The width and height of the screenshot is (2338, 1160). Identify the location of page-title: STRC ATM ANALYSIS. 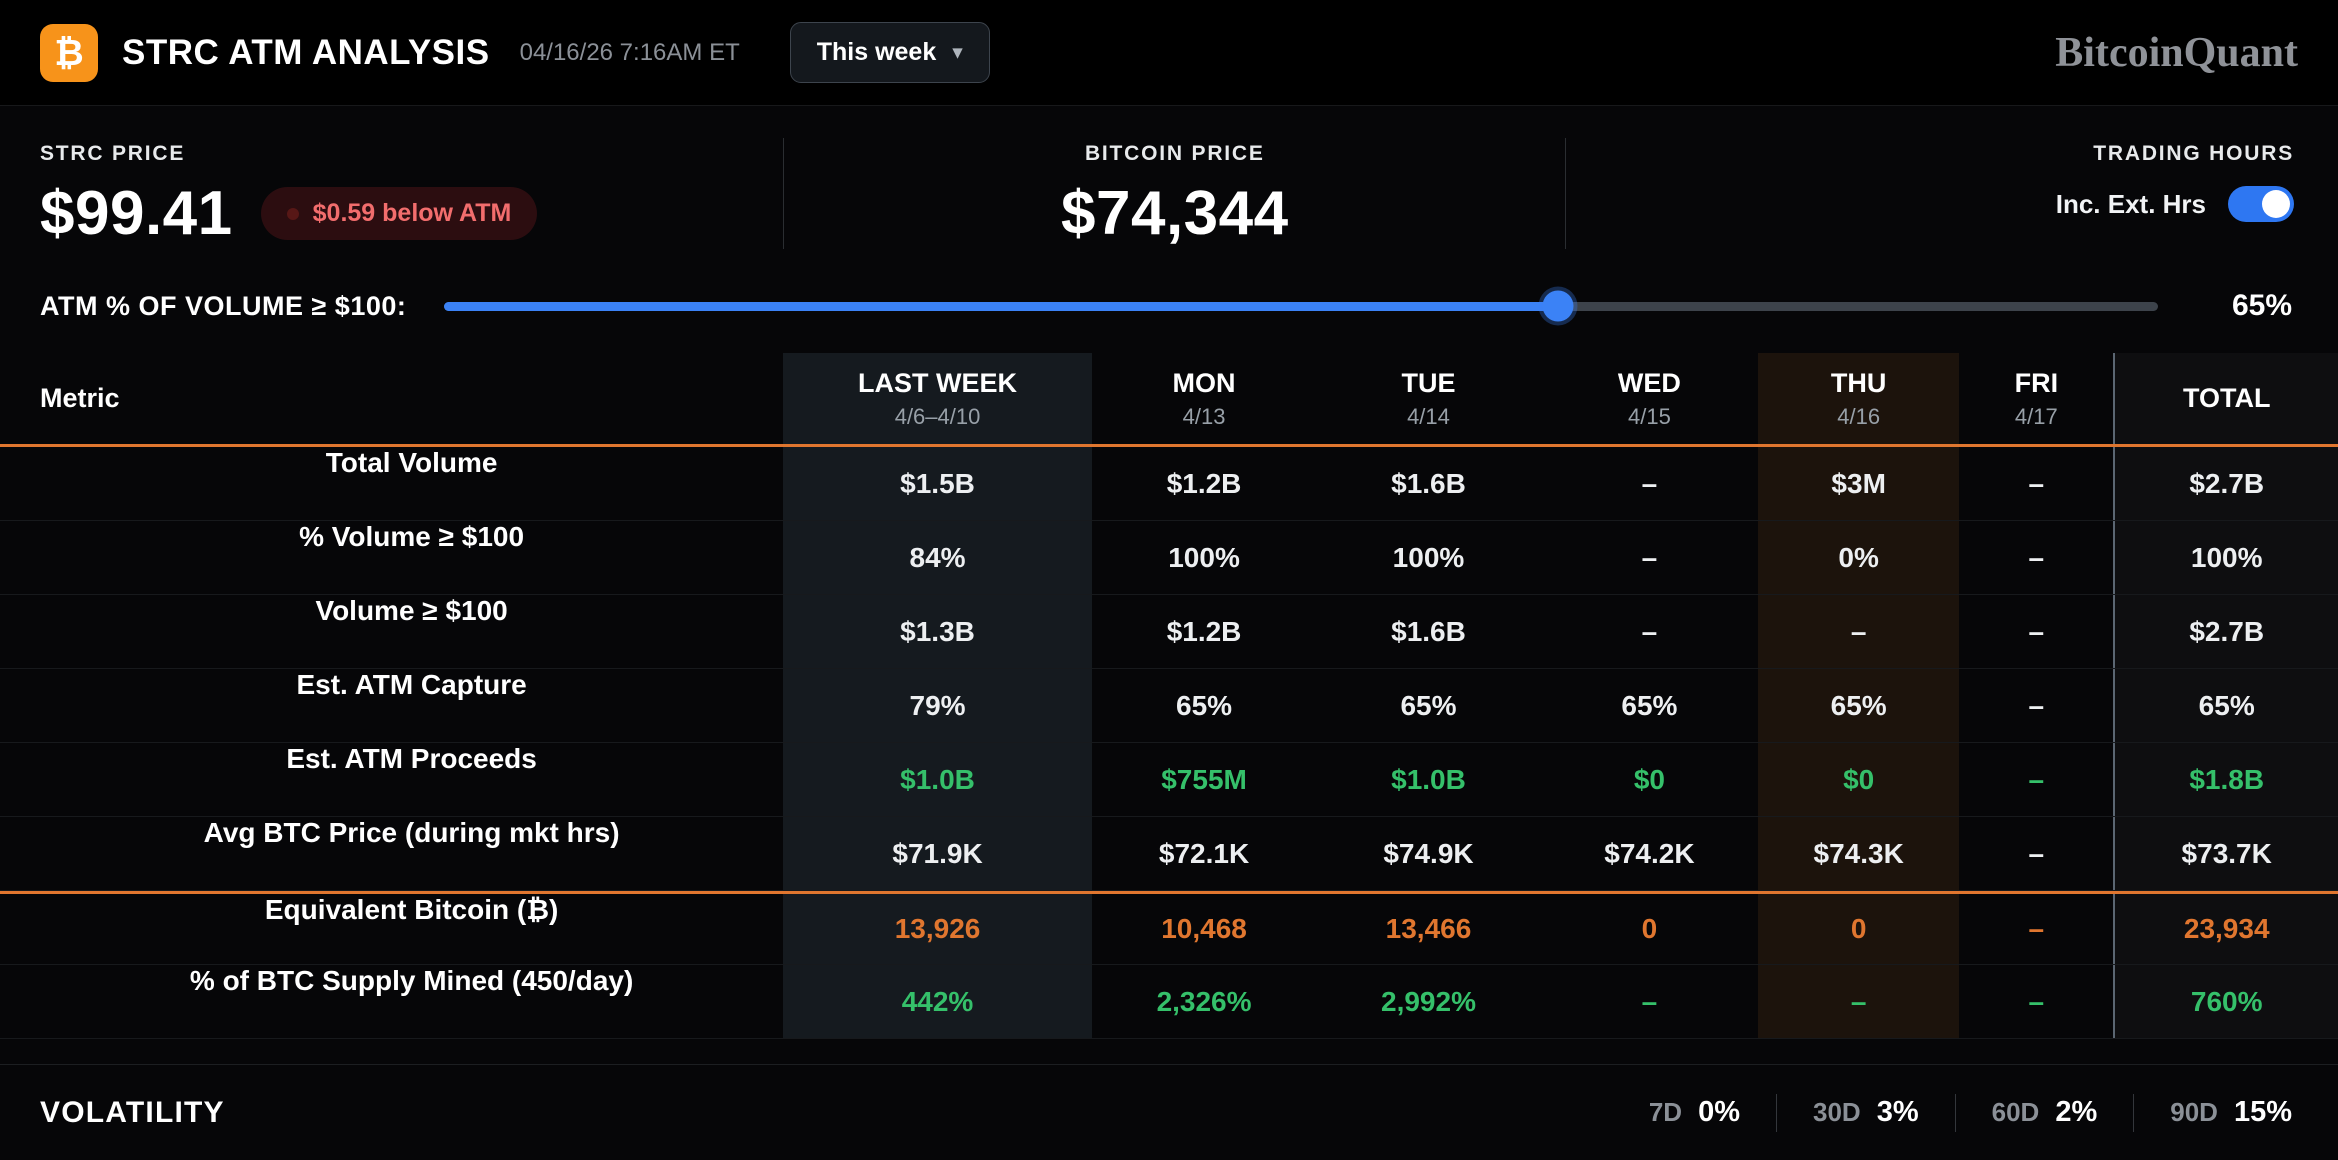
(306, 52).